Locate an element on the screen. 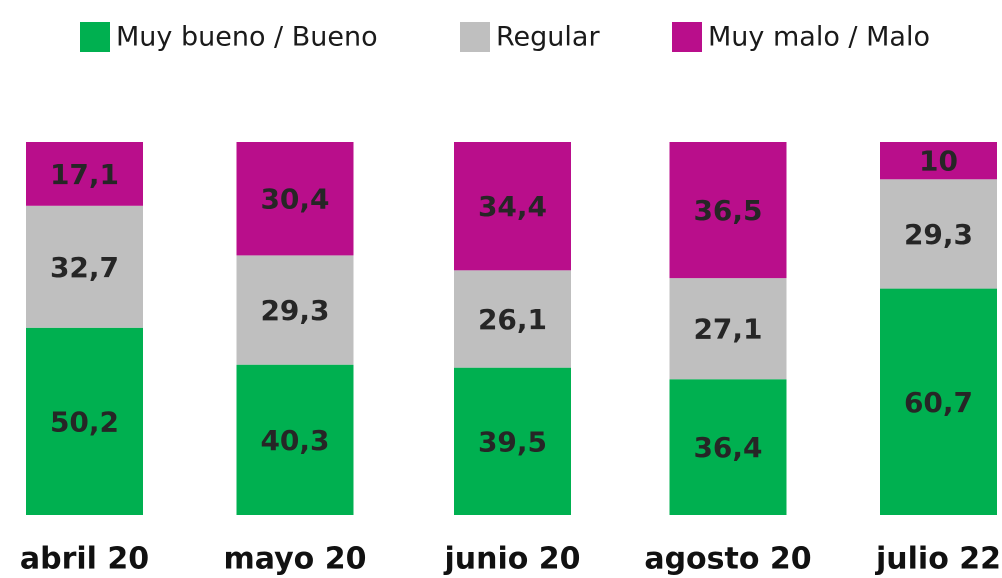 Image resolution: width=1002 pixels, height=578 pixels. value-label: 50,2 is located at coordinates (84, 421).